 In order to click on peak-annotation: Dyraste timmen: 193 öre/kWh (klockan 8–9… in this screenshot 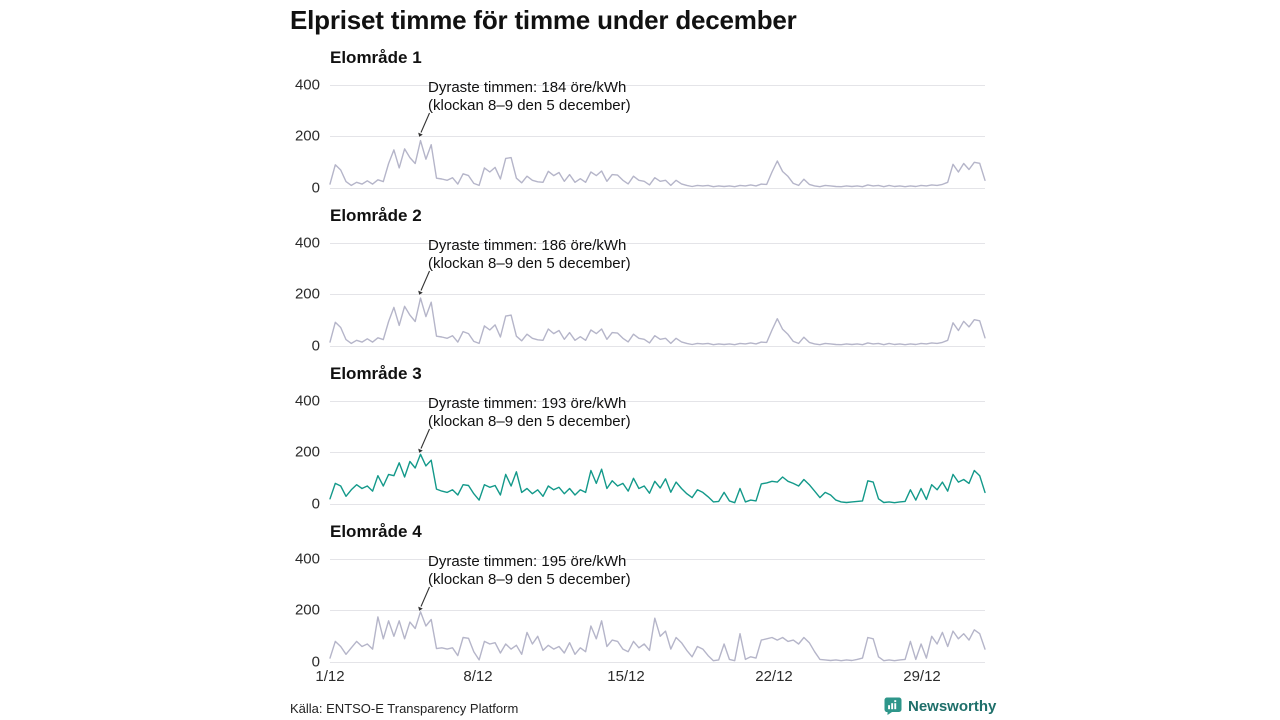, I will do `click(529, 413)`.